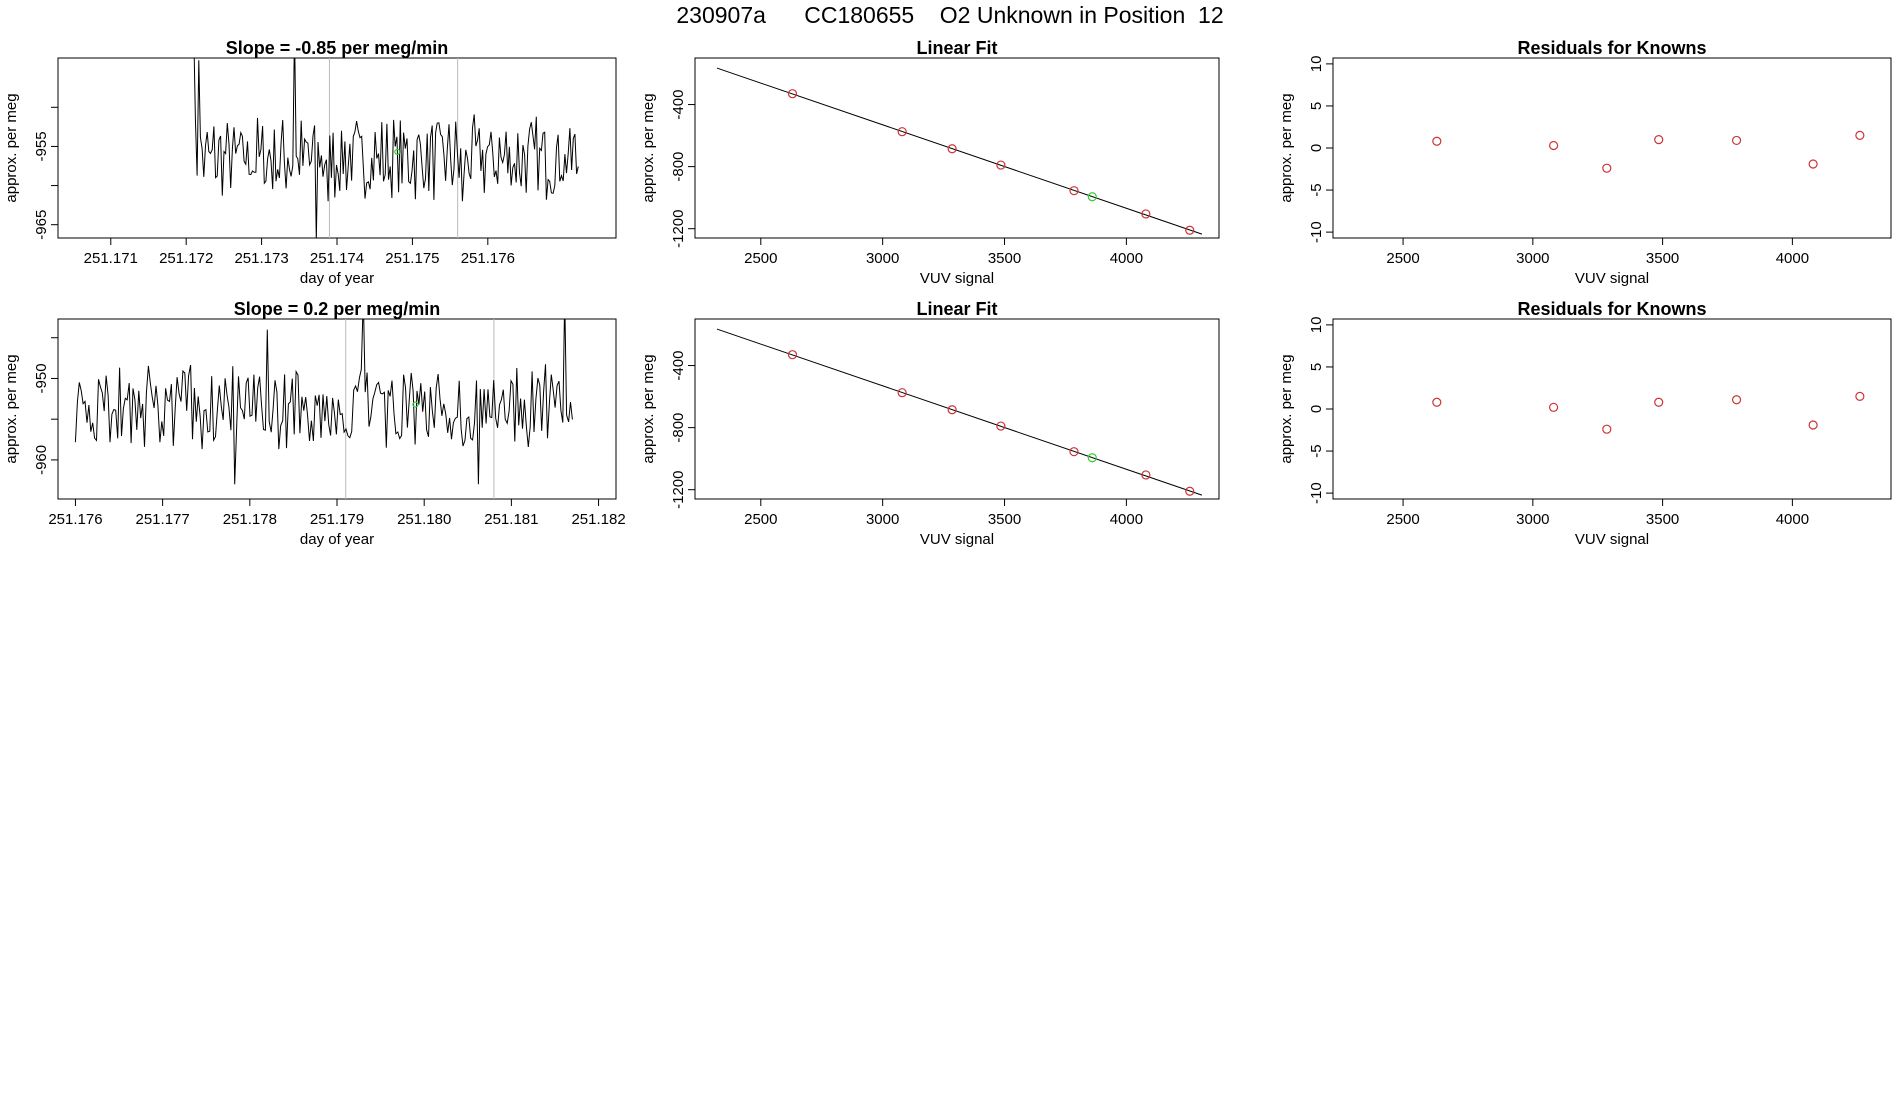  What do you see at coordinates (41, 378) in the screenshot?
I see `y-tick-label: -950` at bounding box center [41, 378].